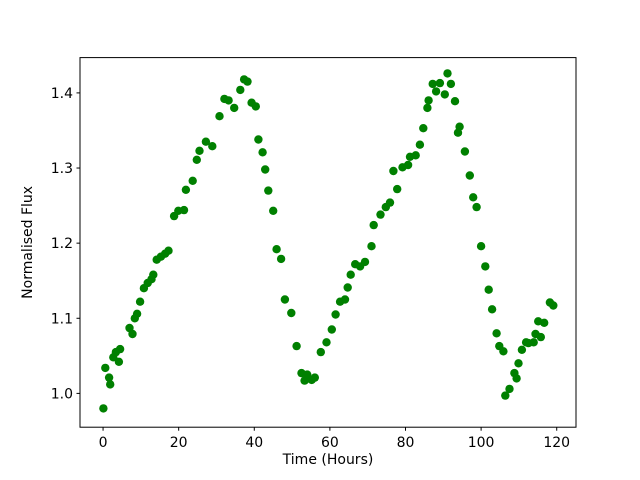  What do you see at coordinates (28, 242) in the screenshot?
I see `y-axis-label: Normalised Flux` at bounding box center [28, 242].